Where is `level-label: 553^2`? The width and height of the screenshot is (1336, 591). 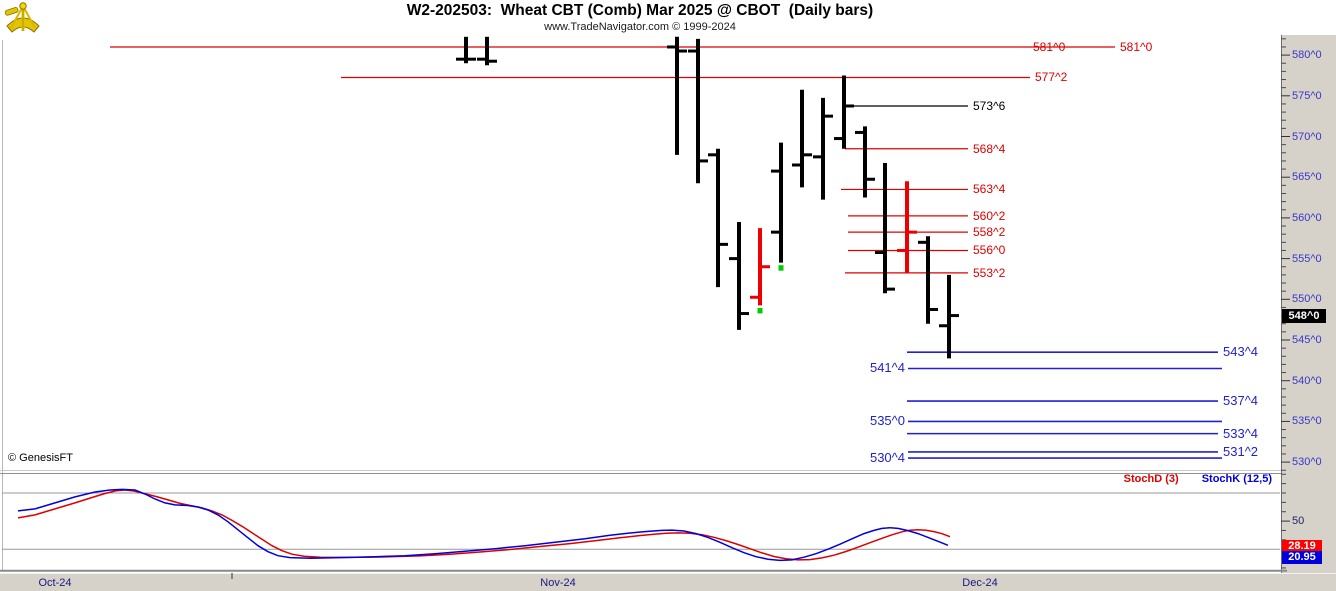 level-label: 553^2 is located at coordinates (989, 272).